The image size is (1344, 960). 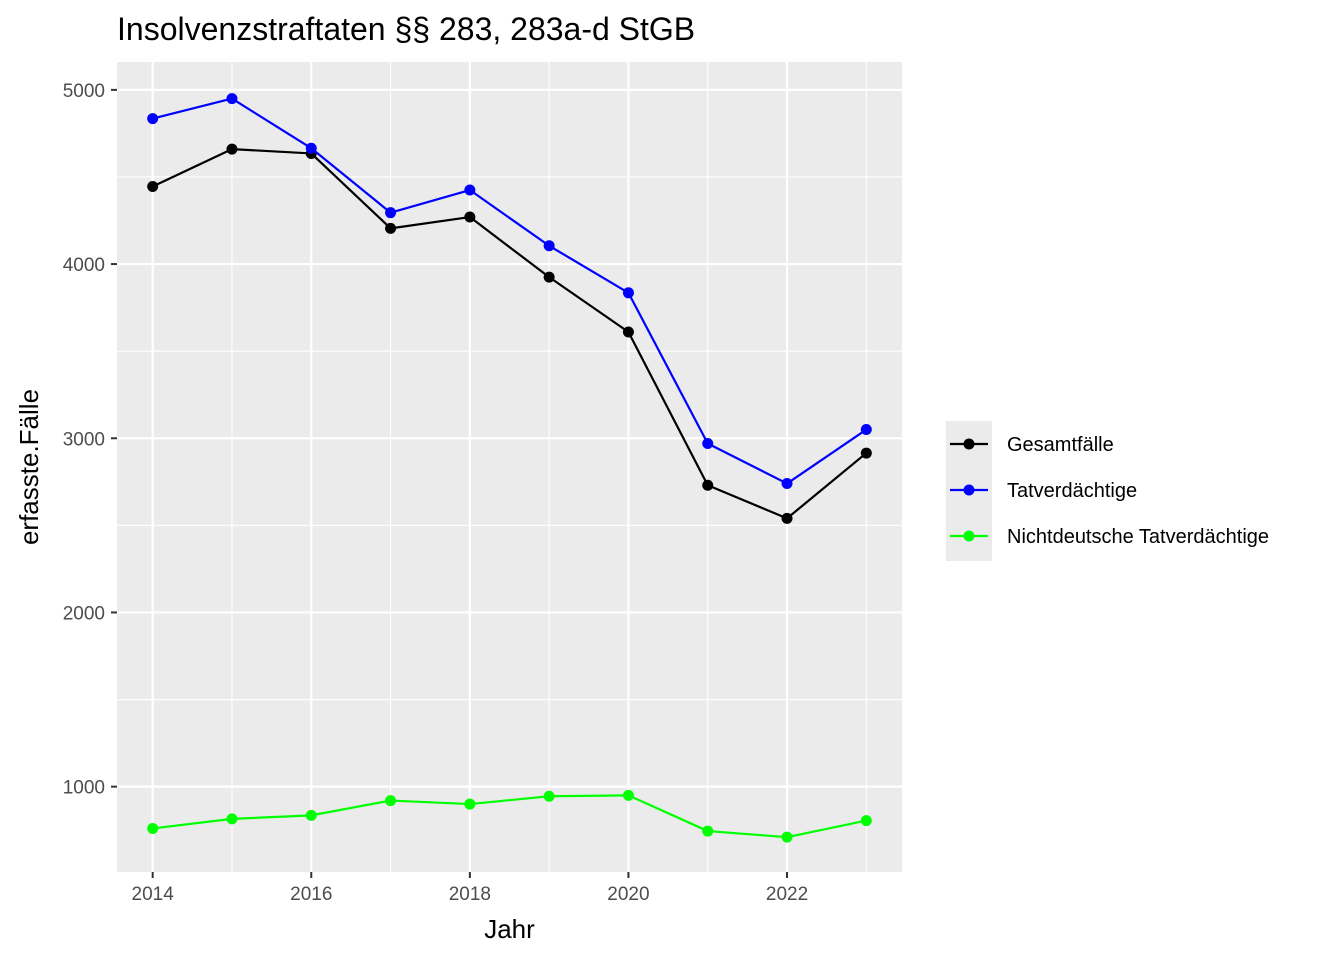 I want to click on y-tick-label: 5000, so click(x=84, y=91).